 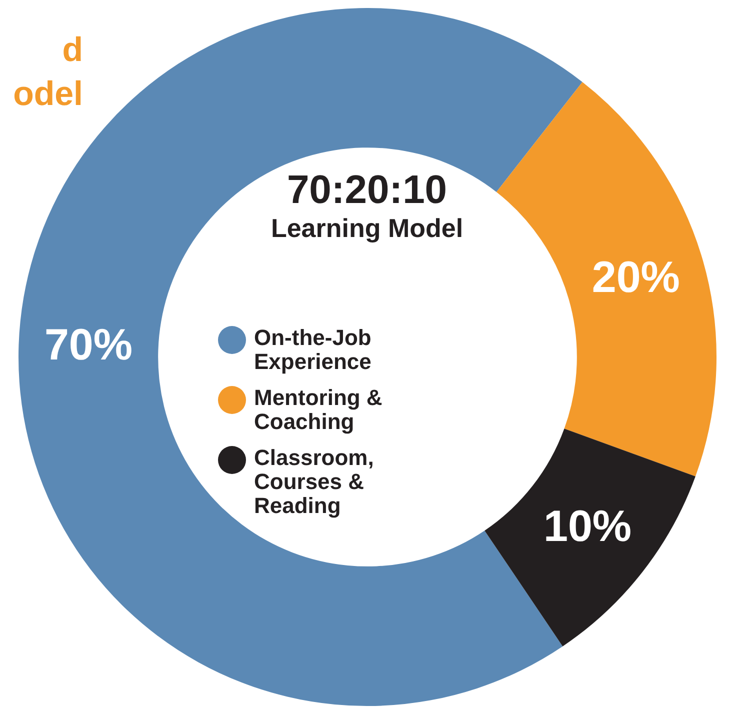 What do you see at coordinates (313, 349) in the screenshot?
I see `legend-label: On-the-Job Experience` at bounding box center [313, 349].